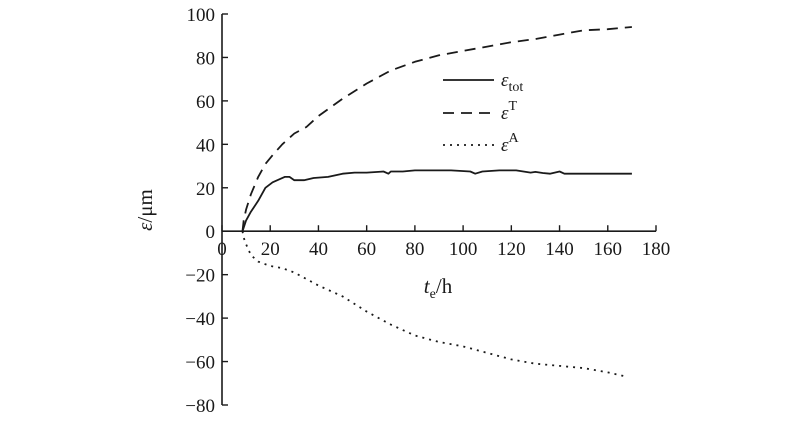 This screenshot has width=800, height=424. I want to click on x-tick-label: 60, so click(366, 249).